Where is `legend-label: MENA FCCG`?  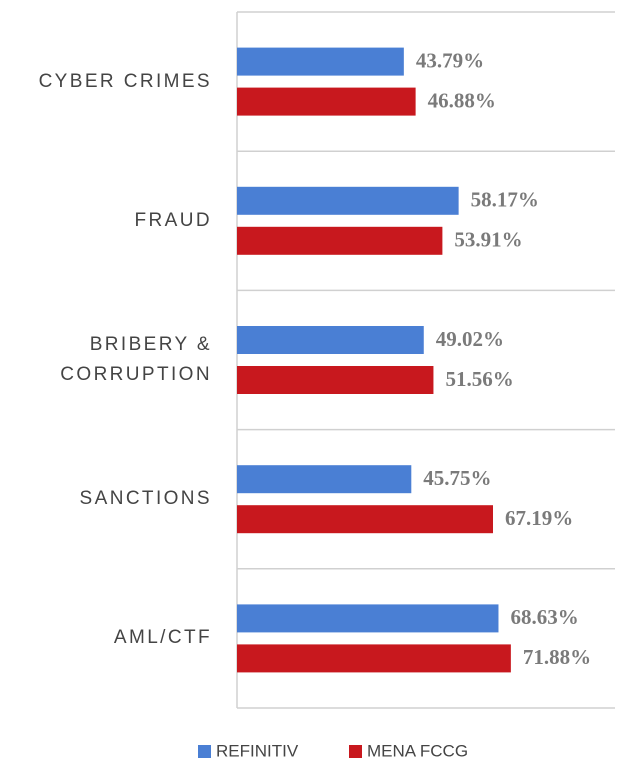
legend-label: MENA FCCG is located at coordinates (417, 750).